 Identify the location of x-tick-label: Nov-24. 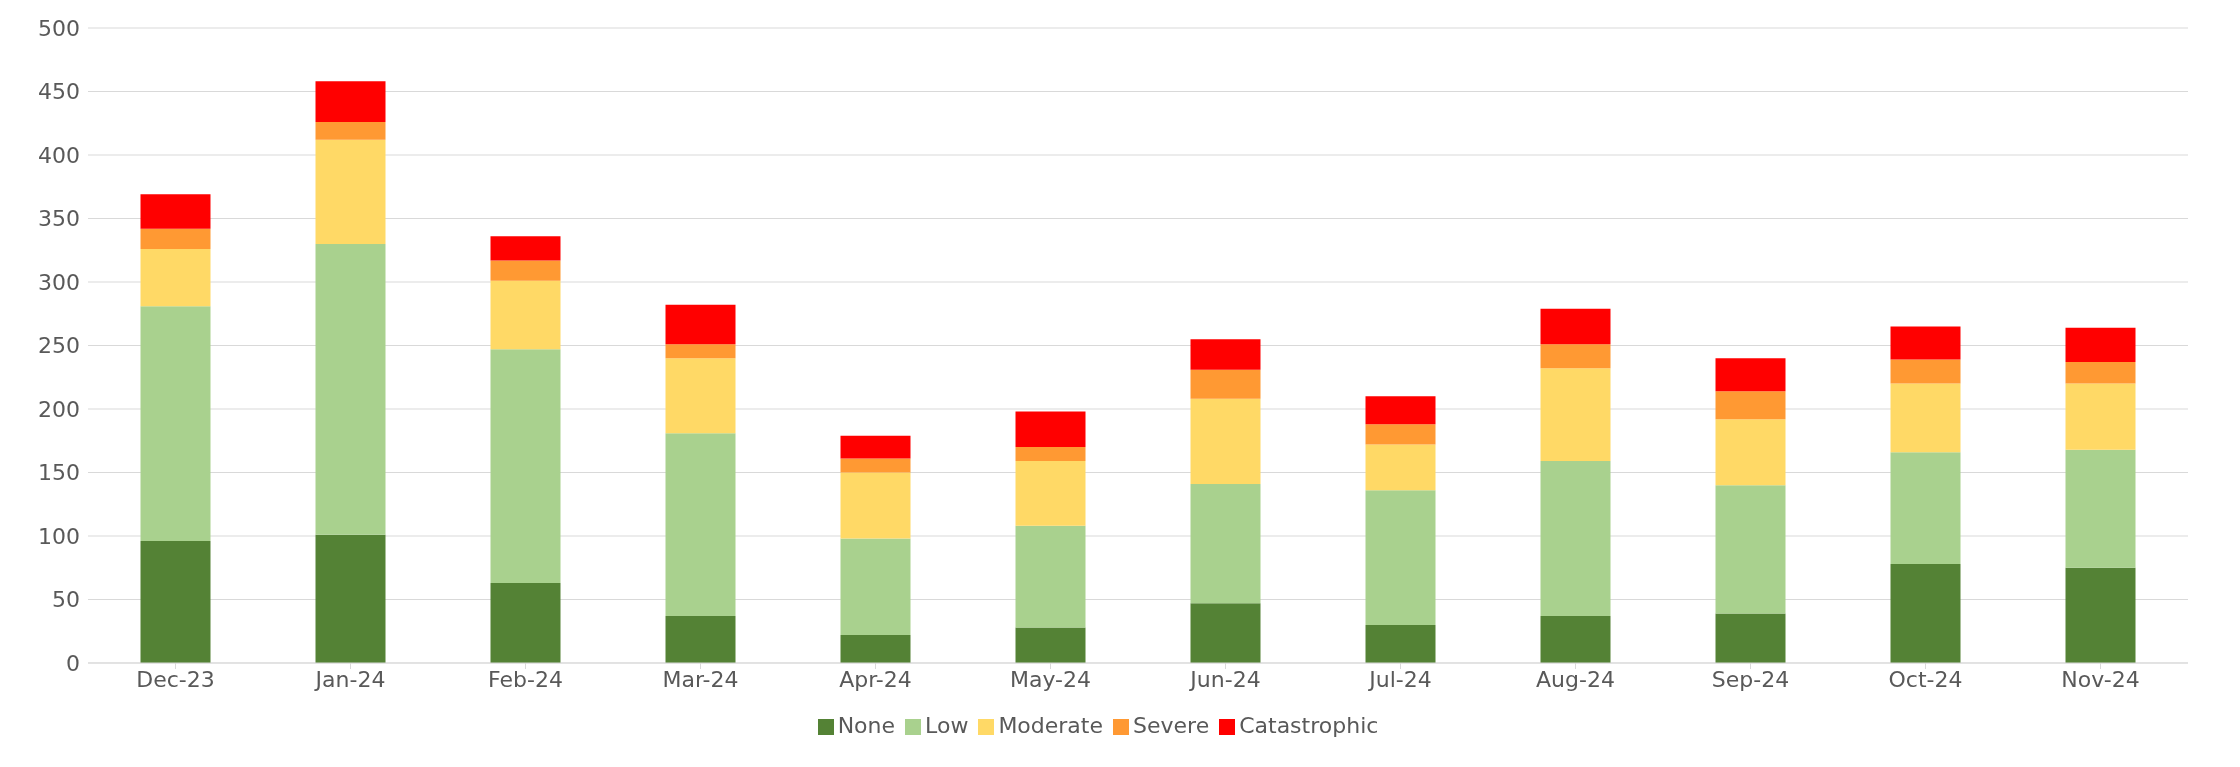
(2100, 679).